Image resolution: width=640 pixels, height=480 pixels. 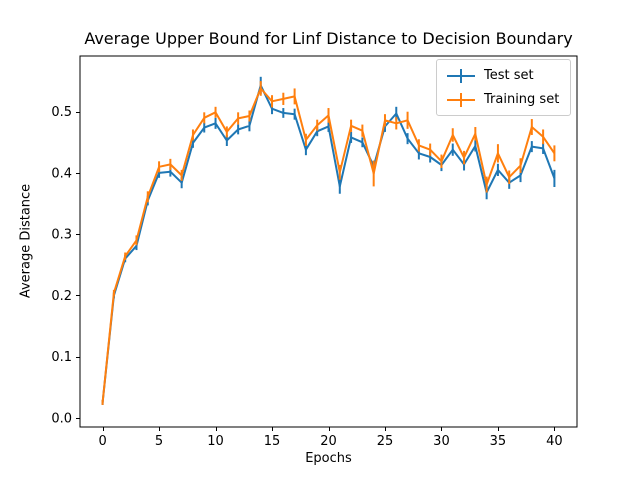 What do you see at coordinates (385, 441) in the screenshot?
I see `x-tick-label: 25` at bounding box center [385, 441].